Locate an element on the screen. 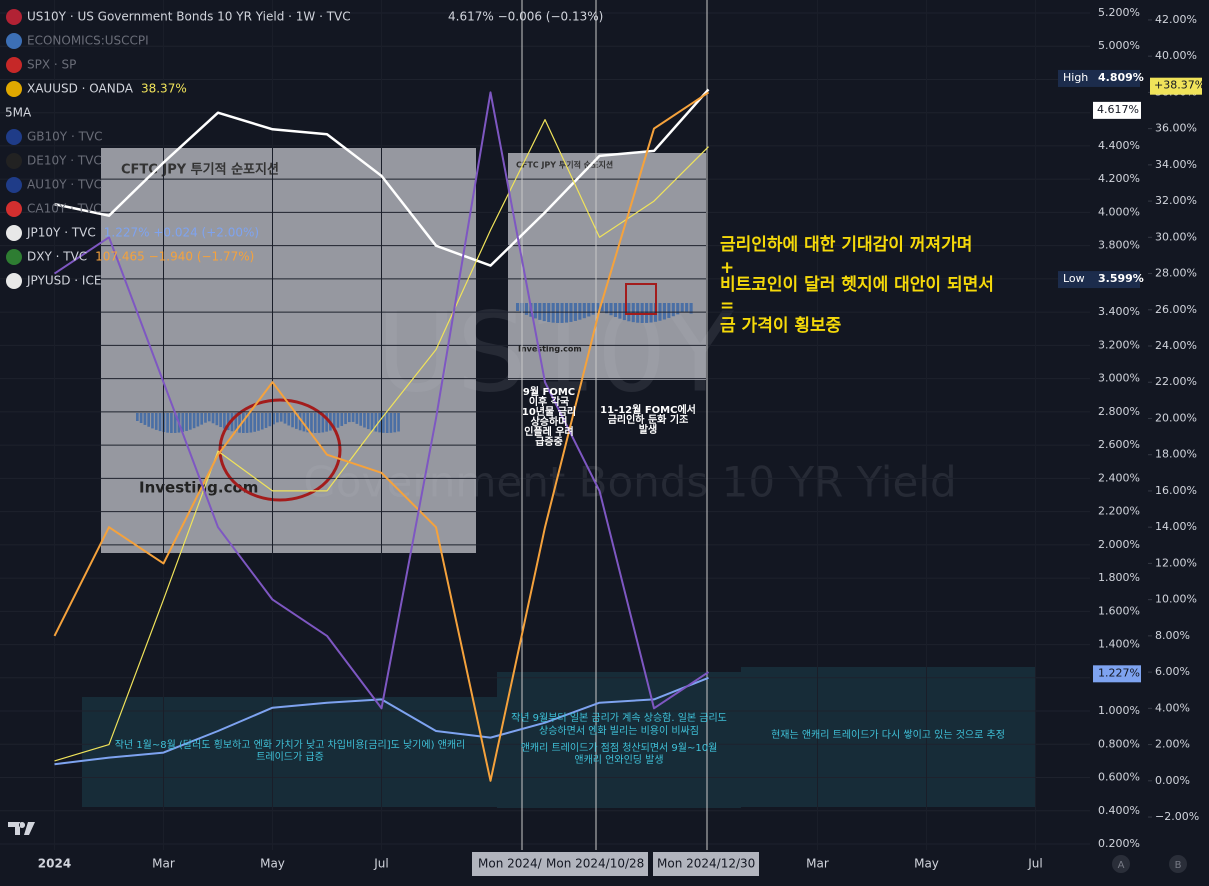  crosshair-label-bg is located at coordinates (706, 864).